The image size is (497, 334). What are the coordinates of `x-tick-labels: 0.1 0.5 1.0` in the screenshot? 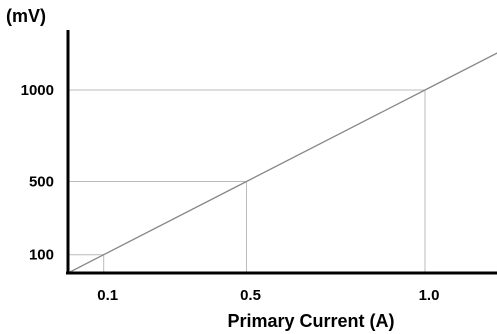 It's located at (268, 295).